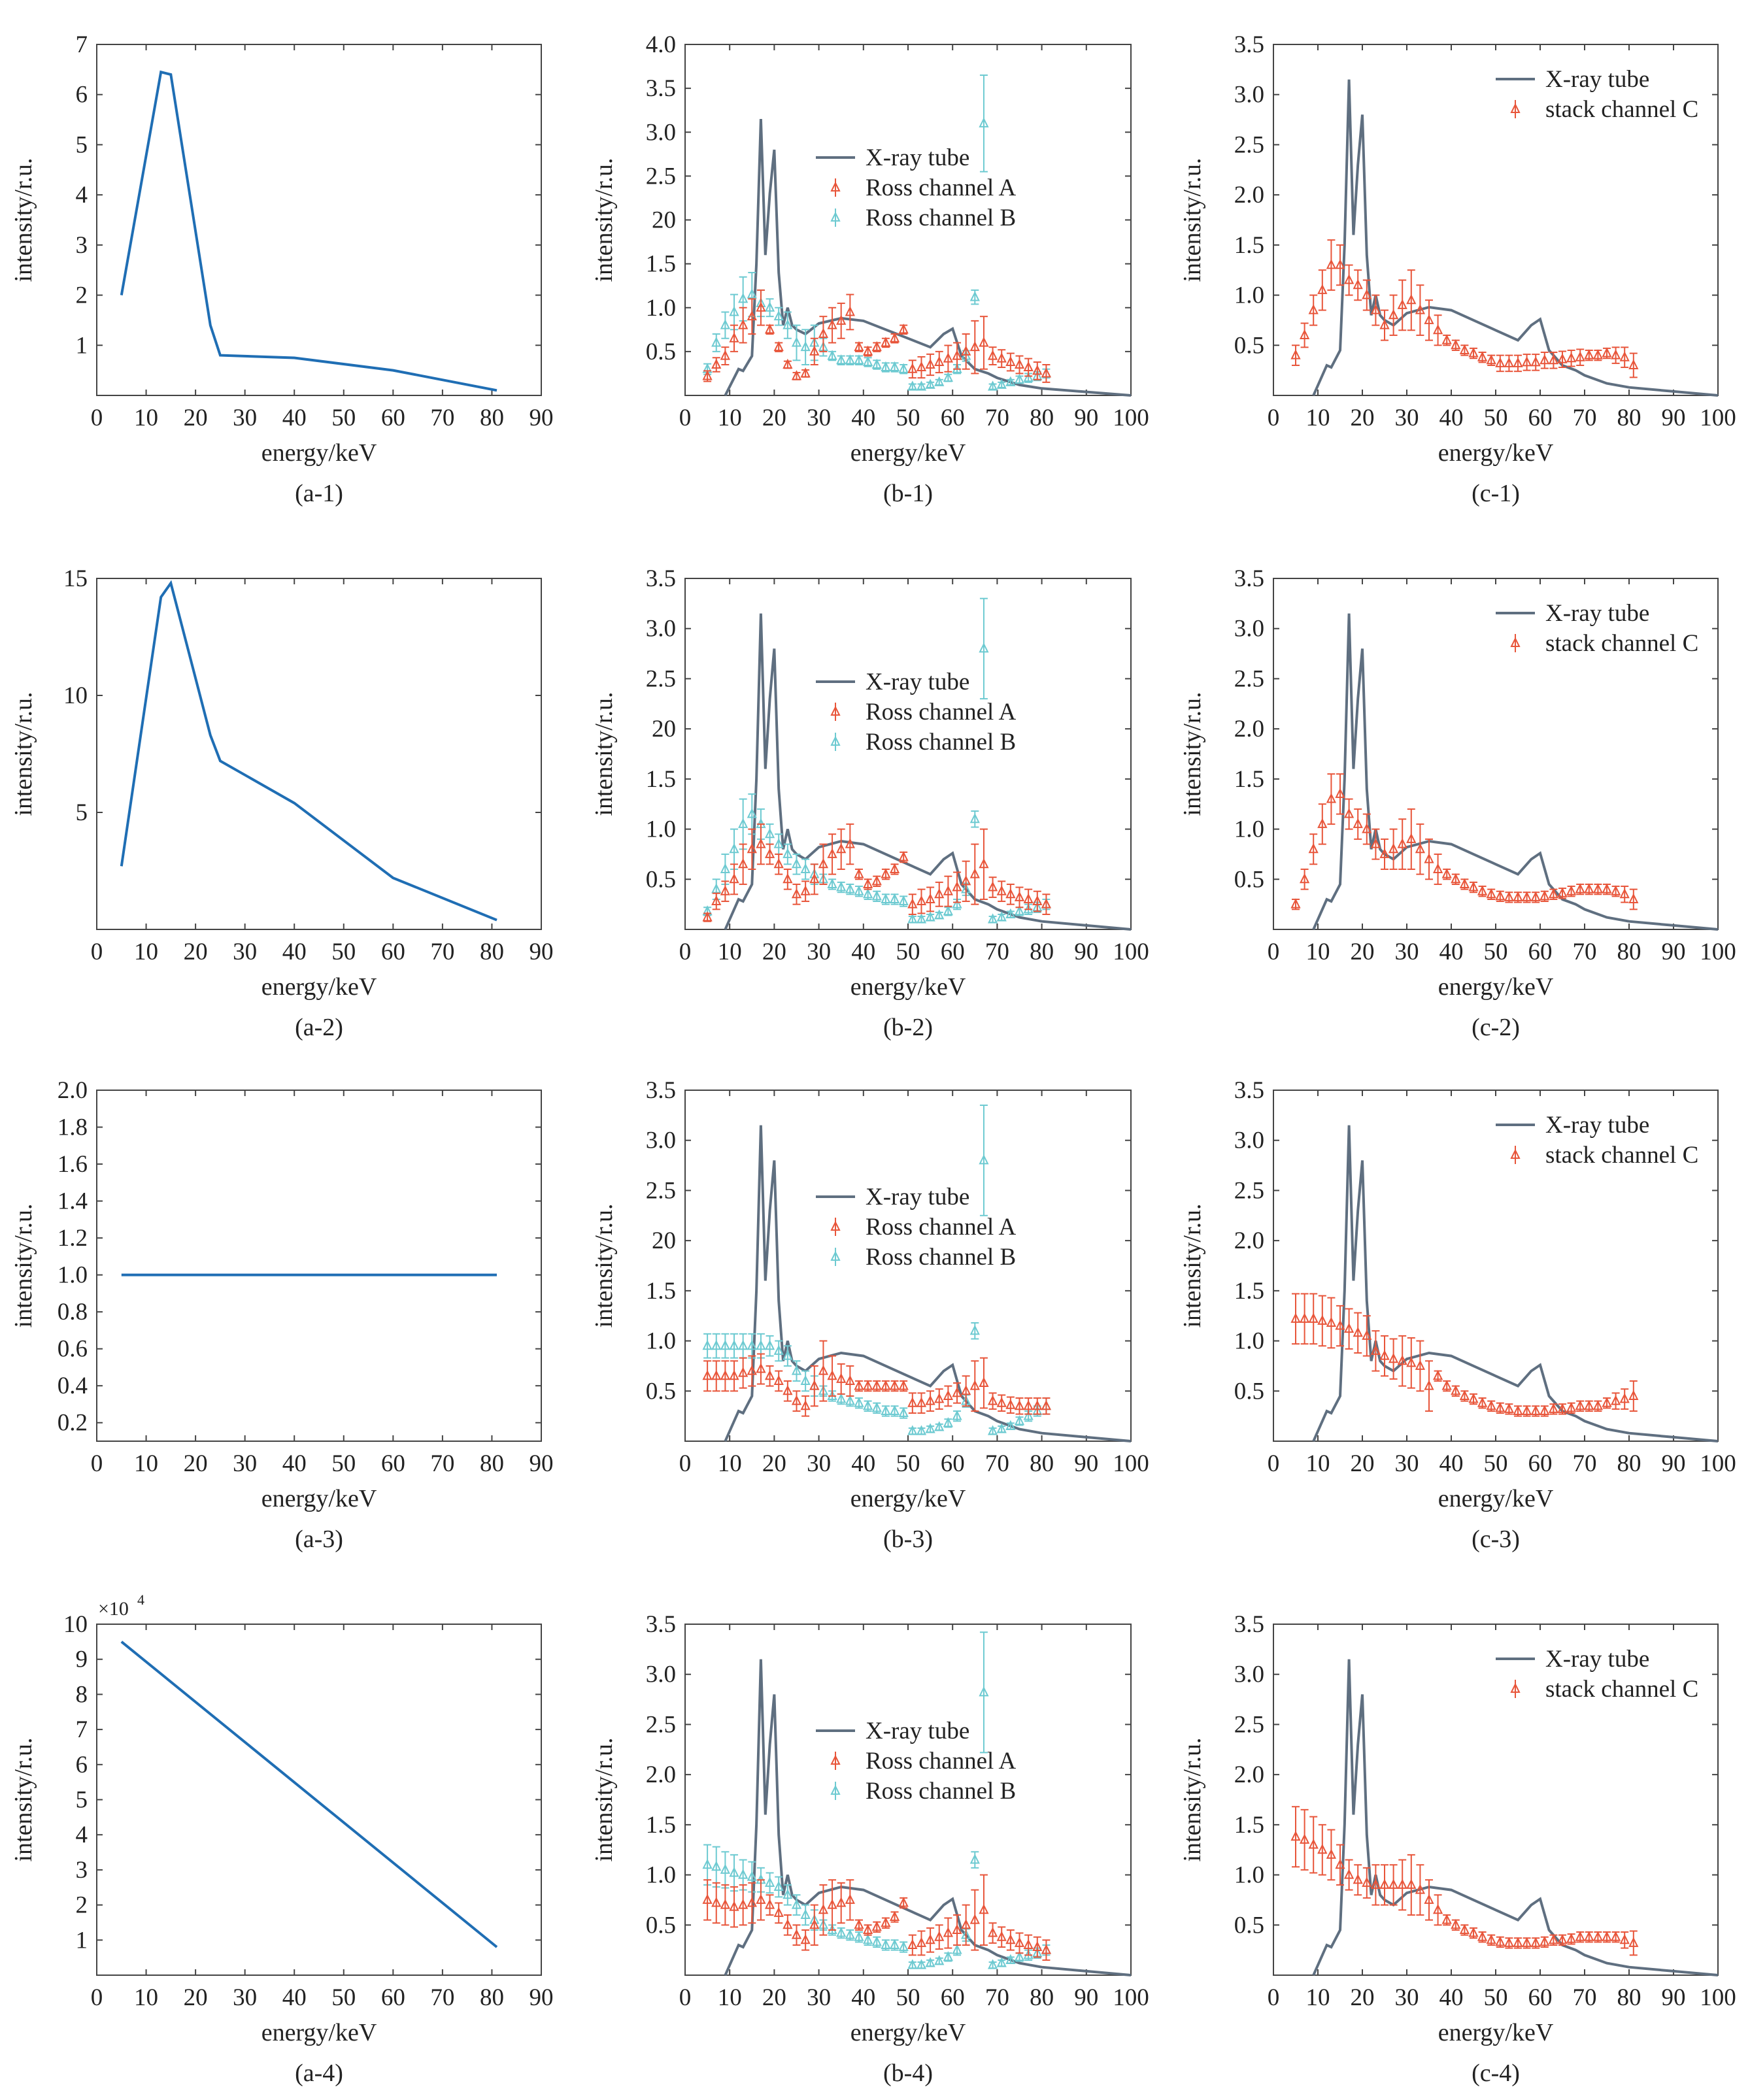 This screenshot has width=1750, height=2100. I want to click on panel-label: (a-4), so click(319, 2073).